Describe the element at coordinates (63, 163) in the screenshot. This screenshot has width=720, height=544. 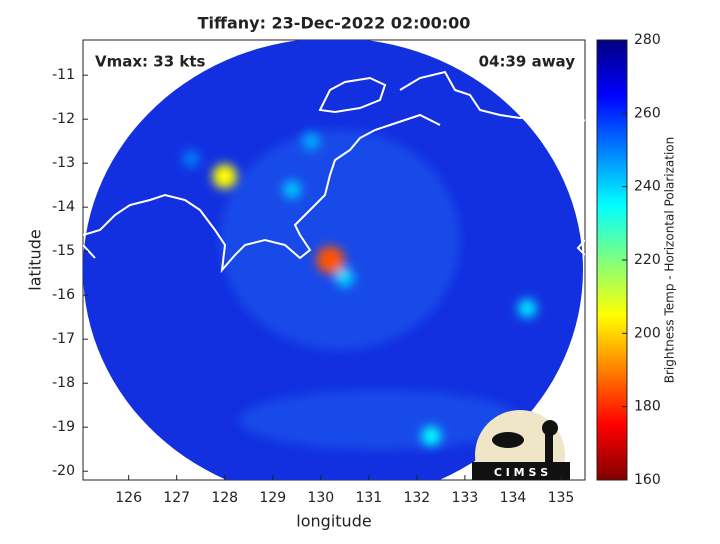
I see `y-tick-label: -13` at that location.